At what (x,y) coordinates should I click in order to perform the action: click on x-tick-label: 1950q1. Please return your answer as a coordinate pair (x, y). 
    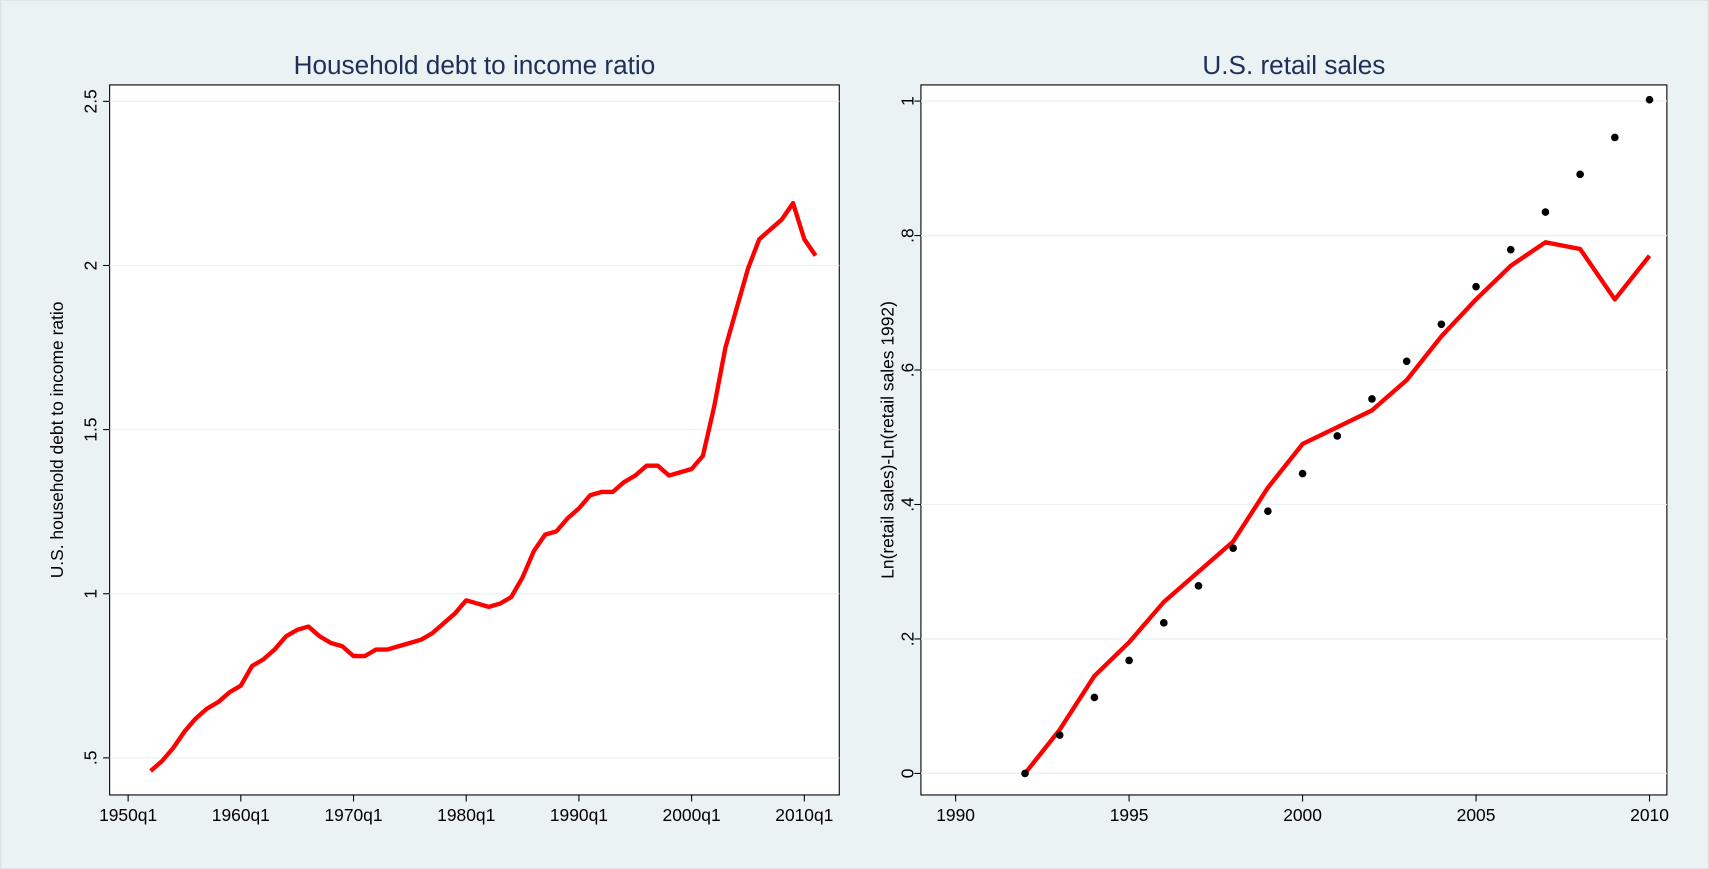
    Looking at the image, I should click on (128, 815).